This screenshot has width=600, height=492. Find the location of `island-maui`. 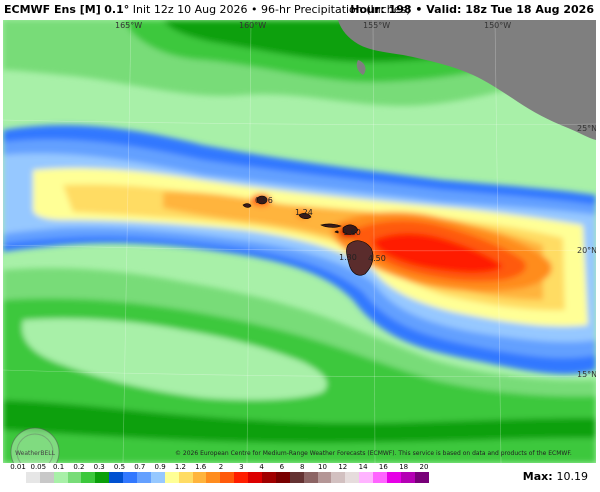

island-maui is located at coordinates (350, 229).